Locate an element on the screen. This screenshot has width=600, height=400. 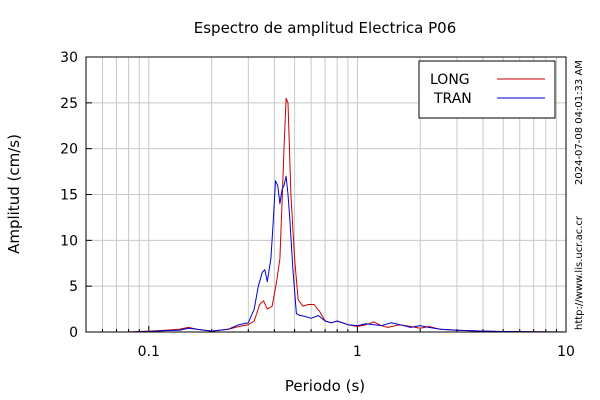
y-tick-label: 15 is located at coordinates (69, 196).